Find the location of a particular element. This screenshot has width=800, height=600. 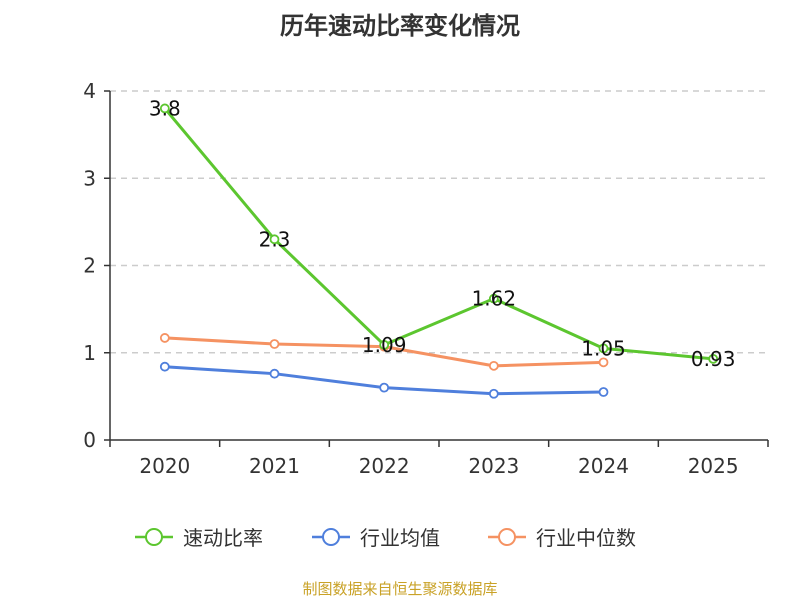

data-label: 1.09 is located at coordinates (384, 345).